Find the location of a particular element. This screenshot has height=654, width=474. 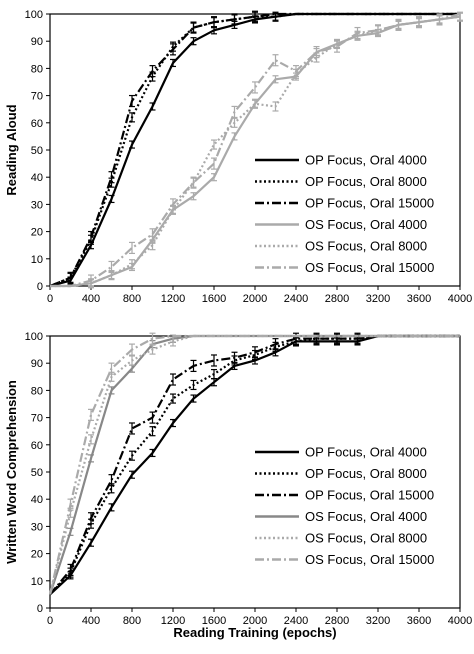

y-axis-label: Written Word Comprehension is located at coordinates (11, 472).